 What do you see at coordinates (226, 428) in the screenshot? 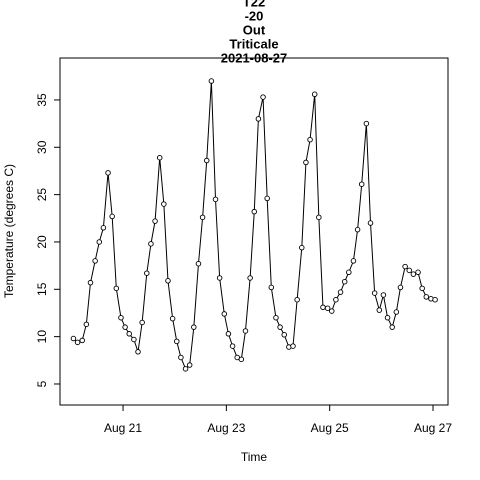
I see `x-tick-label: Aug 23` at bounding box center [226, 428].